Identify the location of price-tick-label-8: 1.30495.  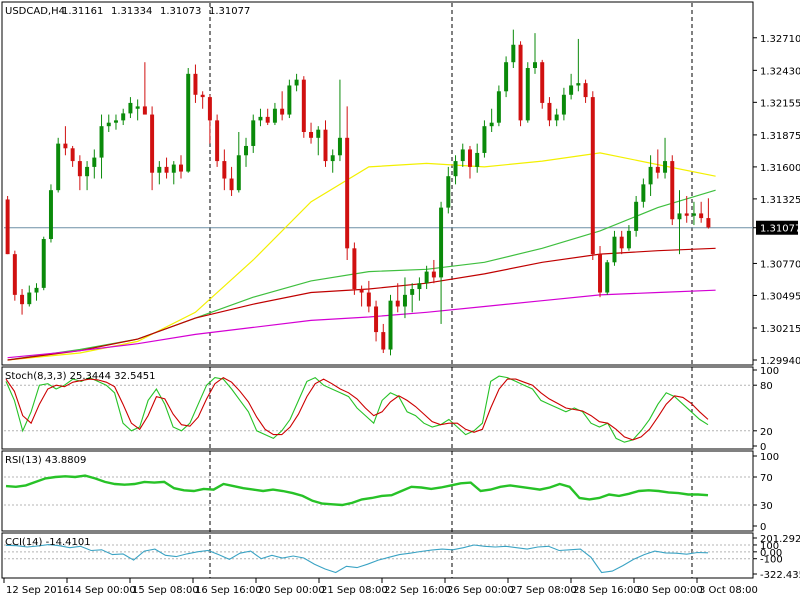
(780, 296).